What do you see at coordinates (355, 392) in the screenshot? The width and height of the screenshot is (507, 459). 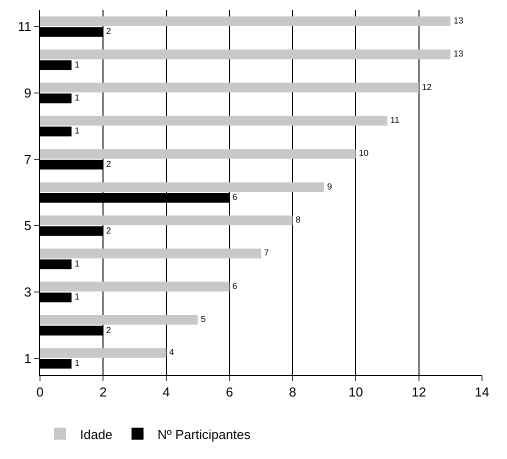 I see `x-tick-label: 10` at bounding box center [355, 392].